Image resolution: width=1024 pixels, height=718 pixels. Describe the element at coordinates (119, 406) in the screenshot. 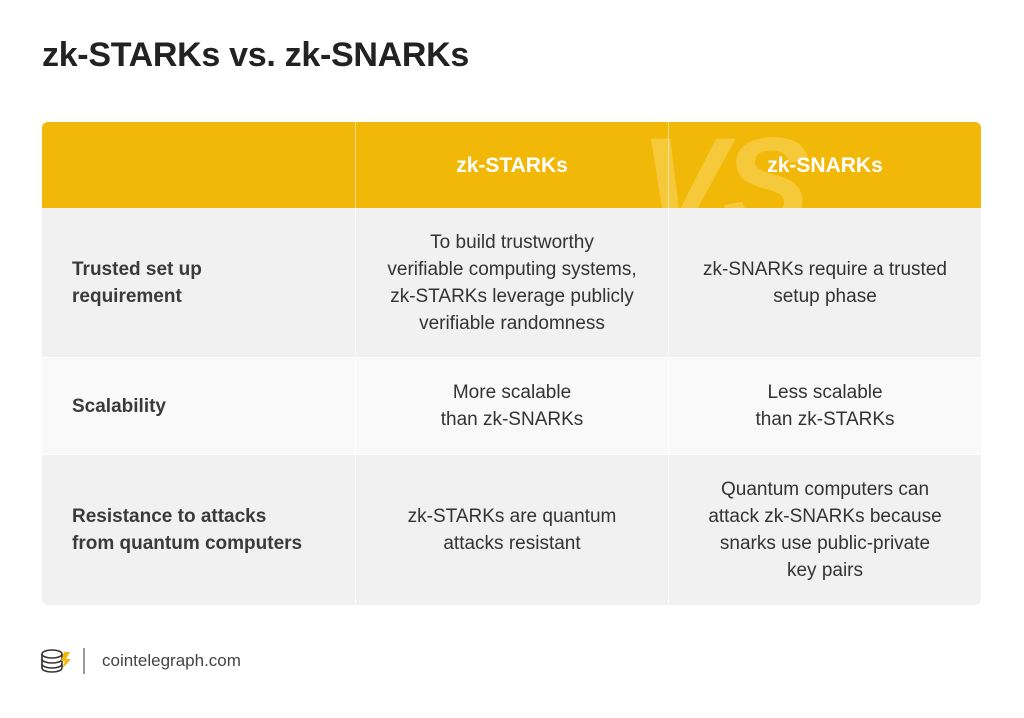

I see `text-line: Scalability` at that location.